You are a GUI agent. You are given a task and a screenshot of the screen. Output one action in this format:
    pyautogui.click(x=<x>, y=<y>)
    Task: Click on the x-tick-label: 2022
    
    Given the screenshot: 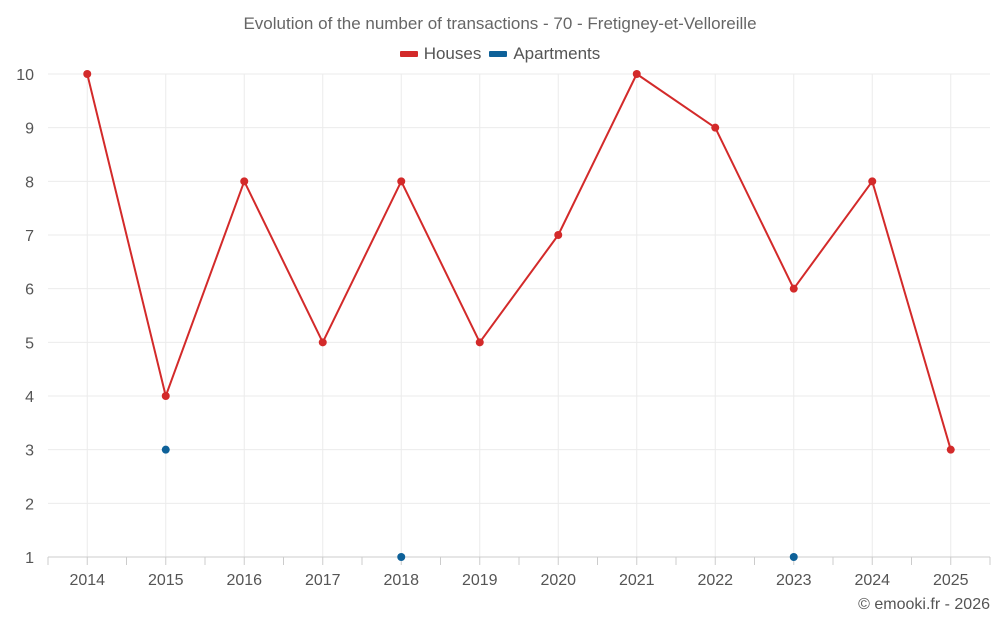 What is the action you would take?
    pyautogui.click(x=715, y=580)
    